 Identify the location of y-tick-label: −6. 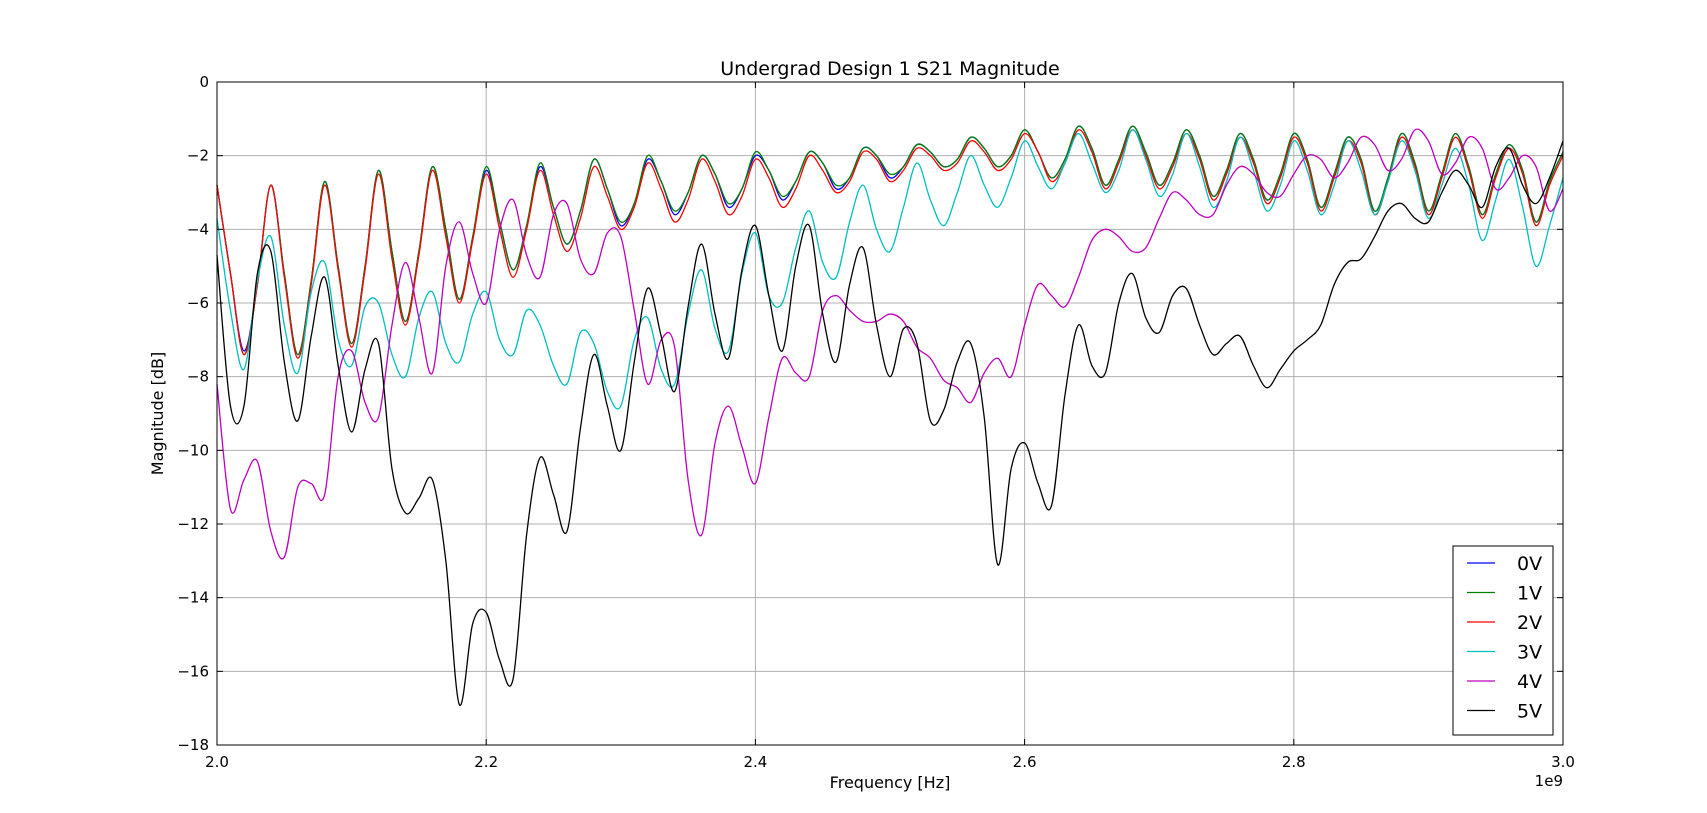
(198, 303).